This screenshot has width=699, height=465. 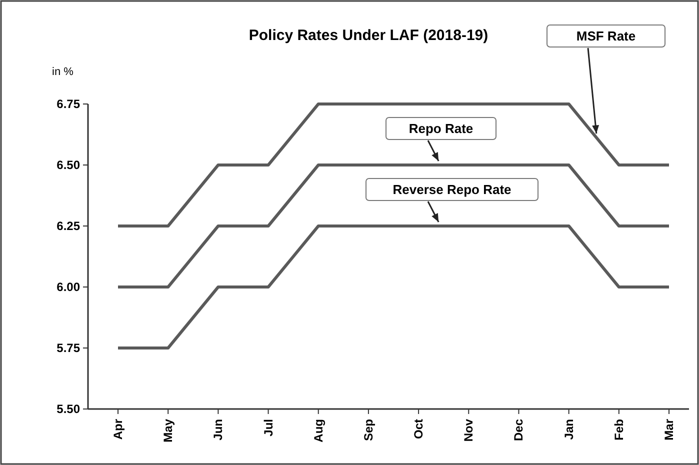 I want to click on x-tick-label: Jul, so click(x=268, y=427).